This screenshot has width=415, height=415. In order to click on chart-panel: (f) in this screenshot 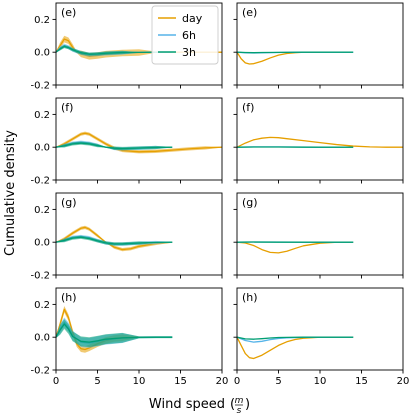, I will do `click(318, 140)`.